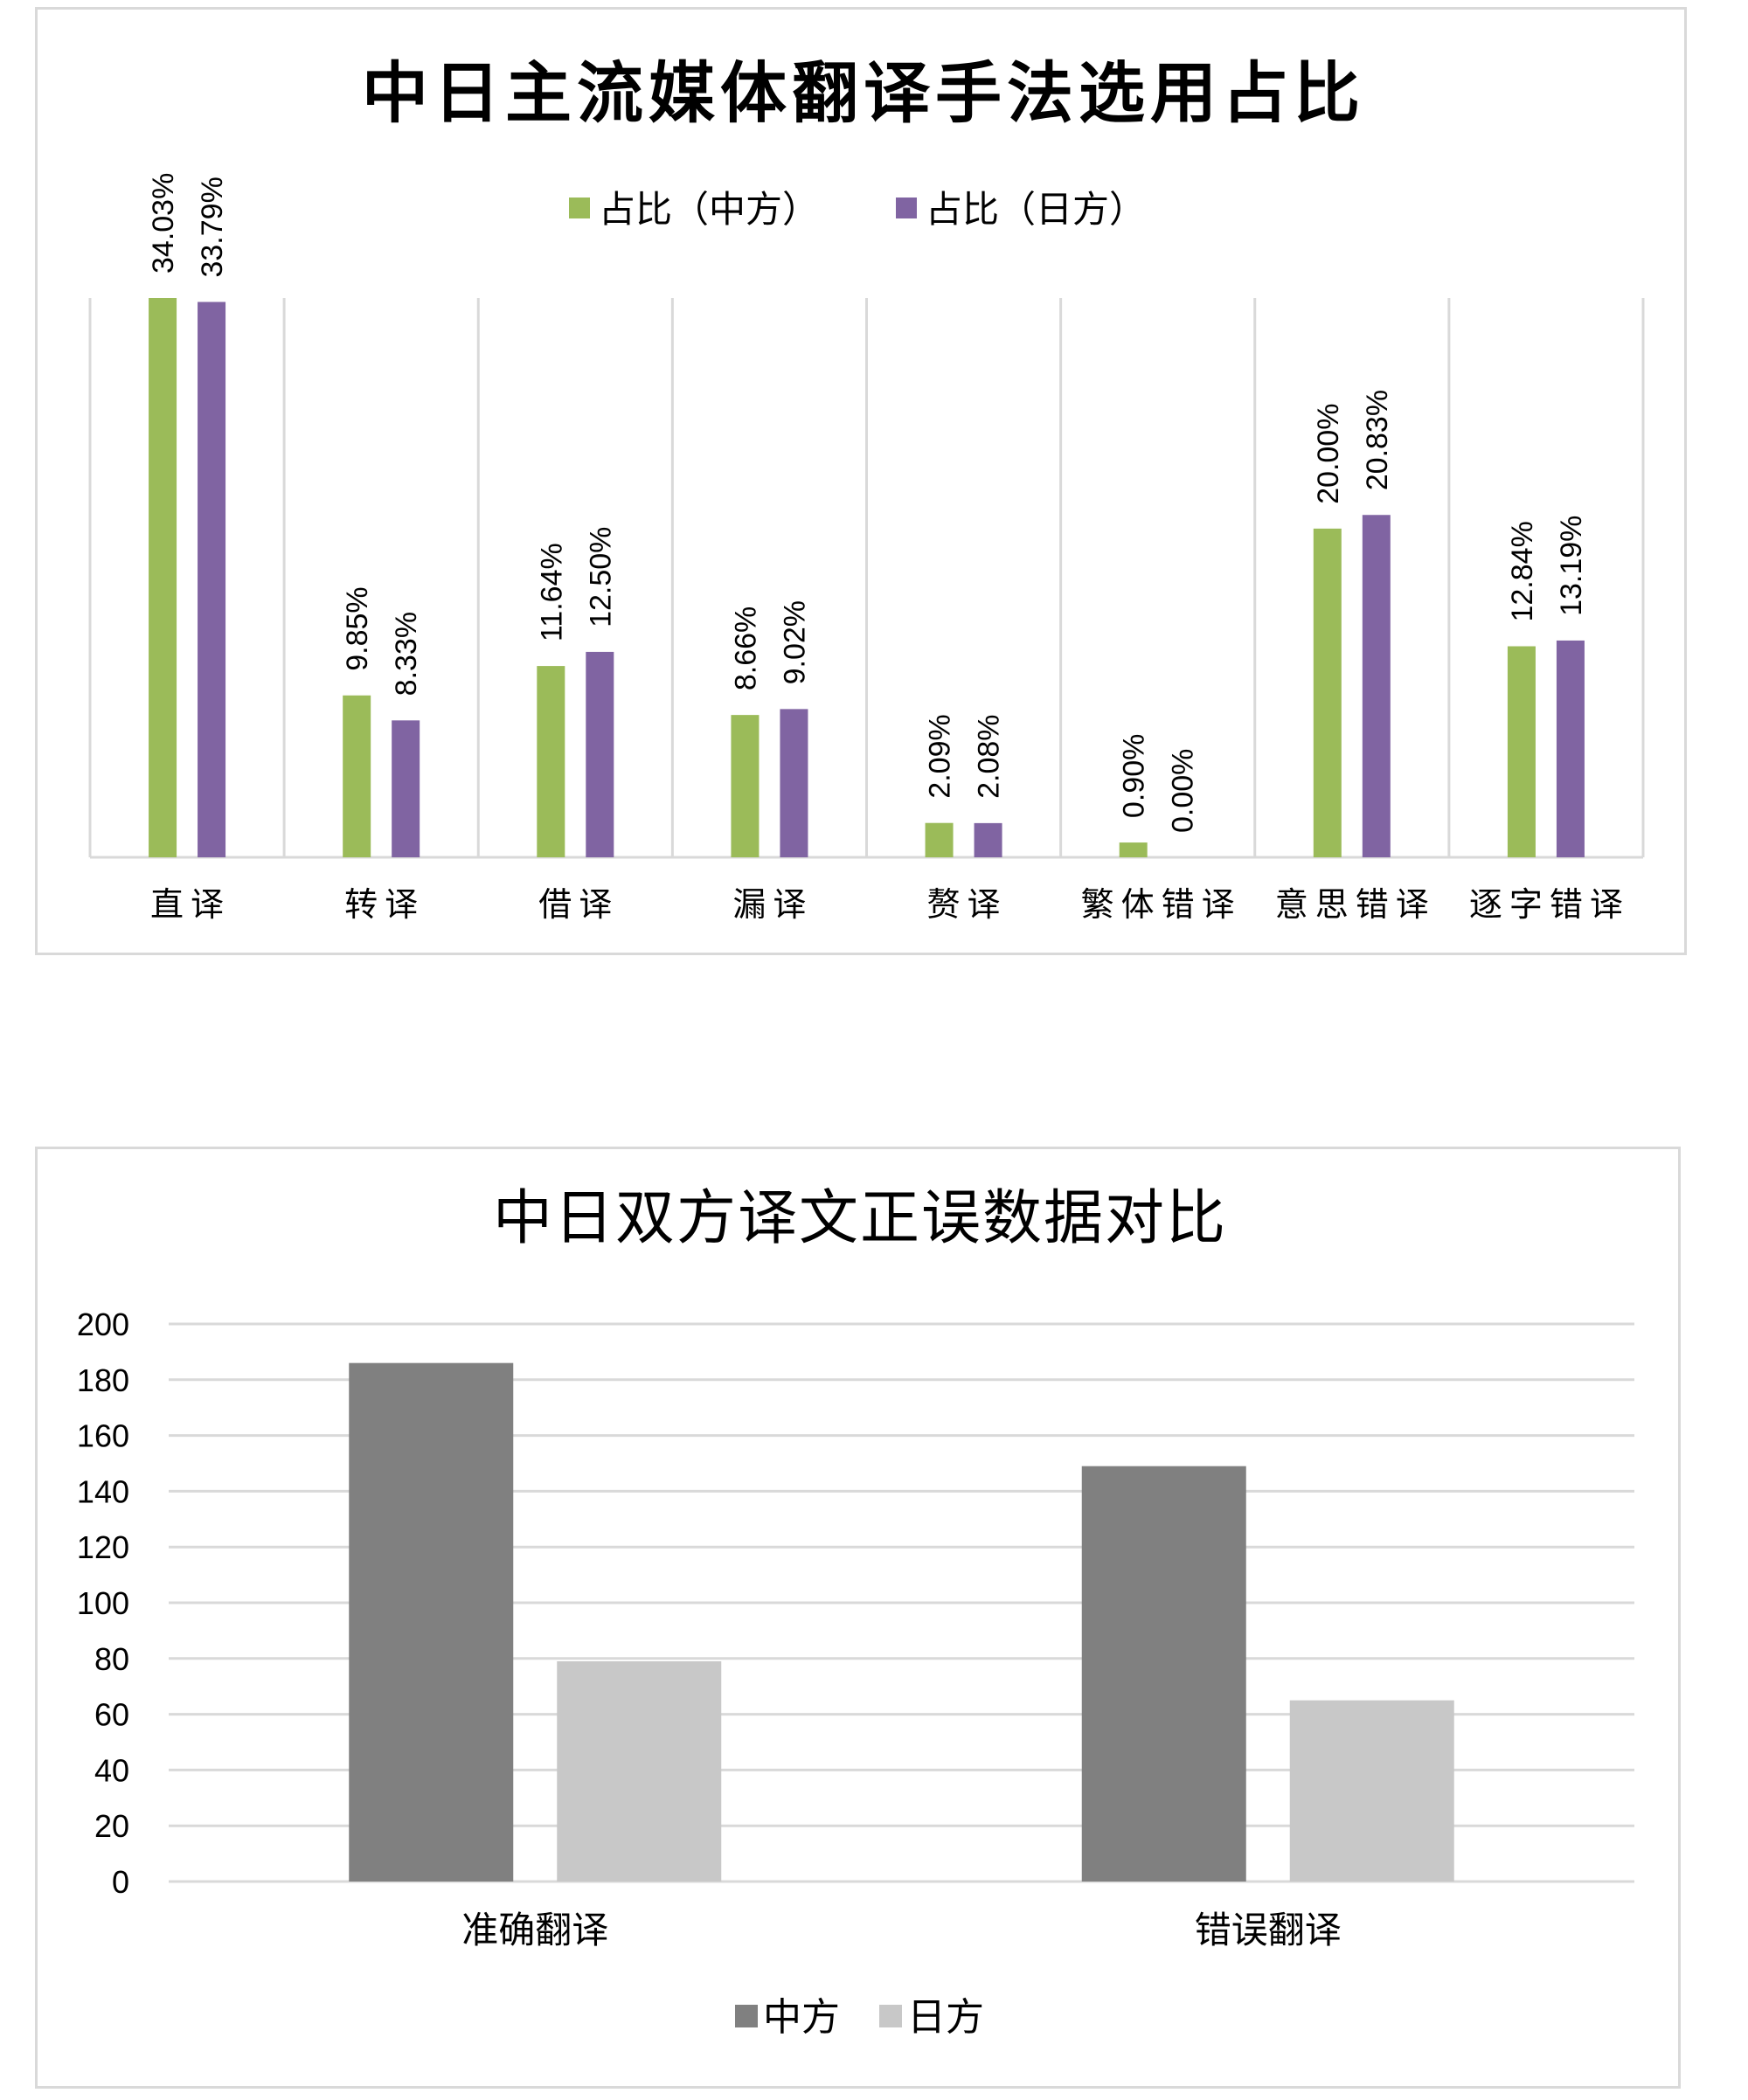  I want to click on y-tick-label: 40, so click(112, 1770).